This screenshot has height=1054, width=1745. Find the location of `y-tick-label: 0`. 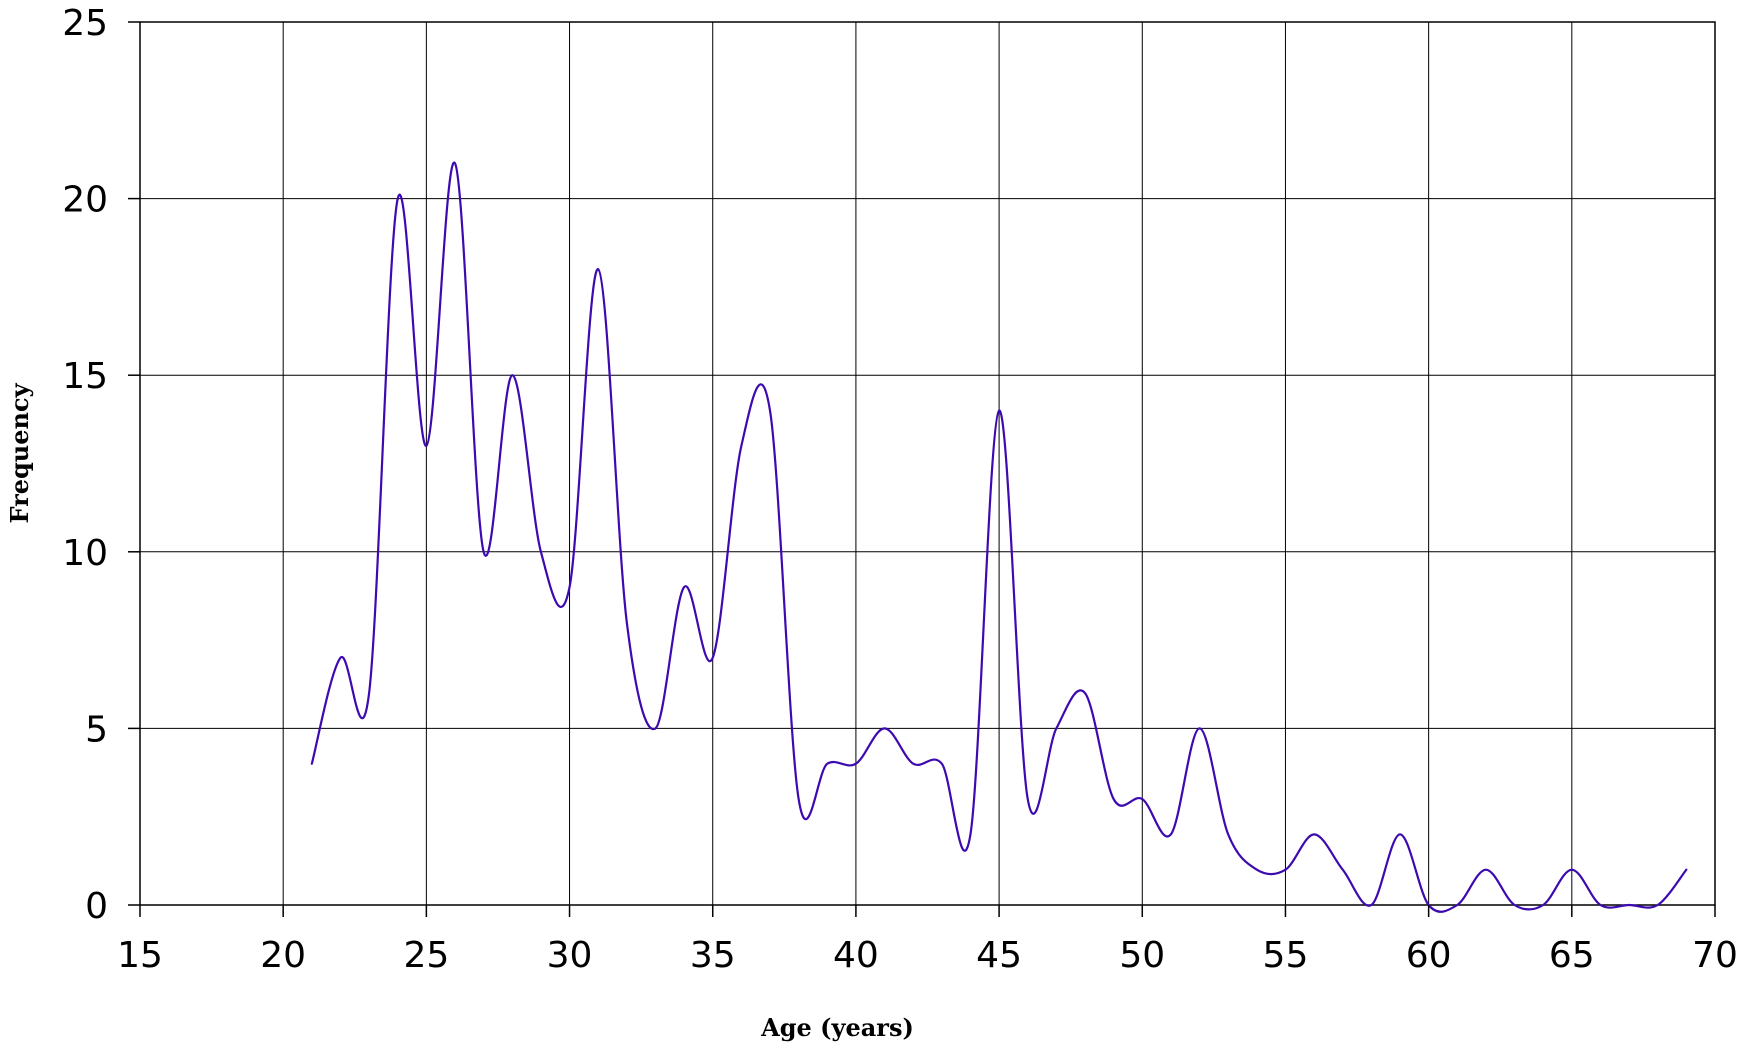

y-tick-label: 0 is located at coordinates (96, 906).